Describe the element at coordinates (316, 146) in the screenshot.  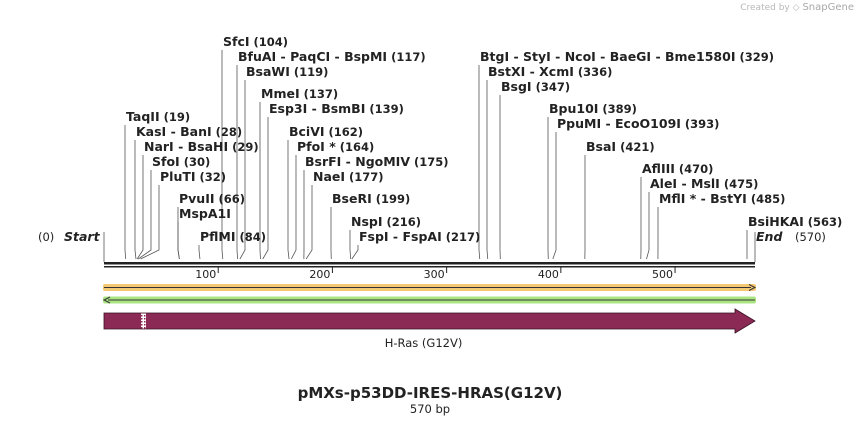
I see `enzyme-name: PfoI *` at that location.